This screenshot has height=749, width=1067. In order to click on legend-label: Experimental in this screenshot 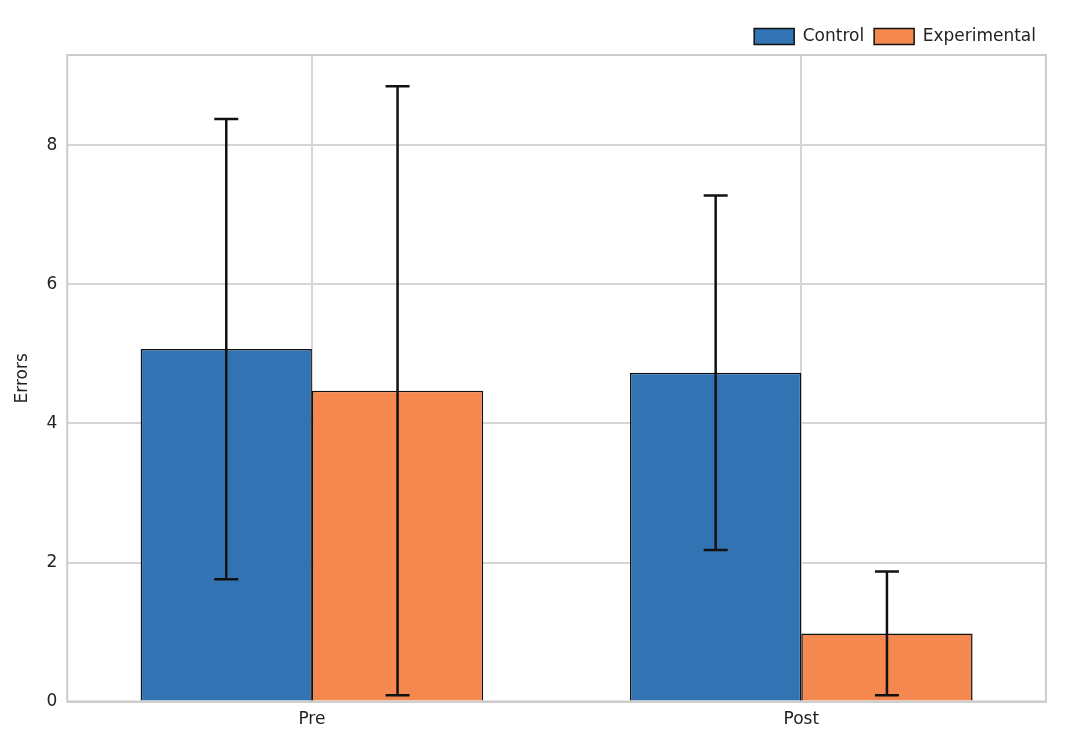, I will do `click(979, 34)`.